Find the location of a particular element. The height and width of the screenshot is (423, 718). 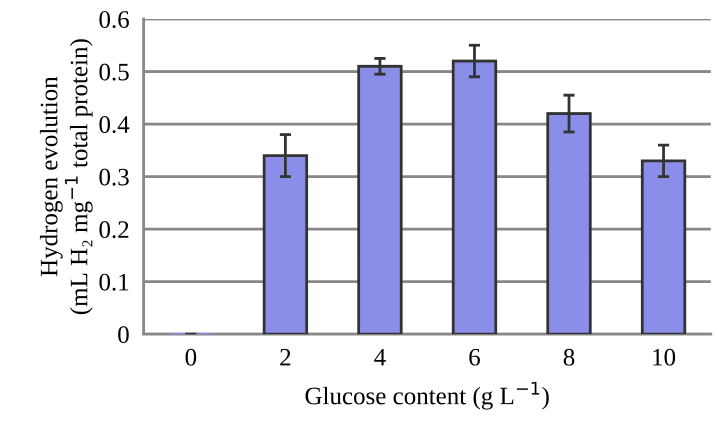

x-axis-title: Glucose content (g L$^{−1}$) is located at coordinates (427, 396).